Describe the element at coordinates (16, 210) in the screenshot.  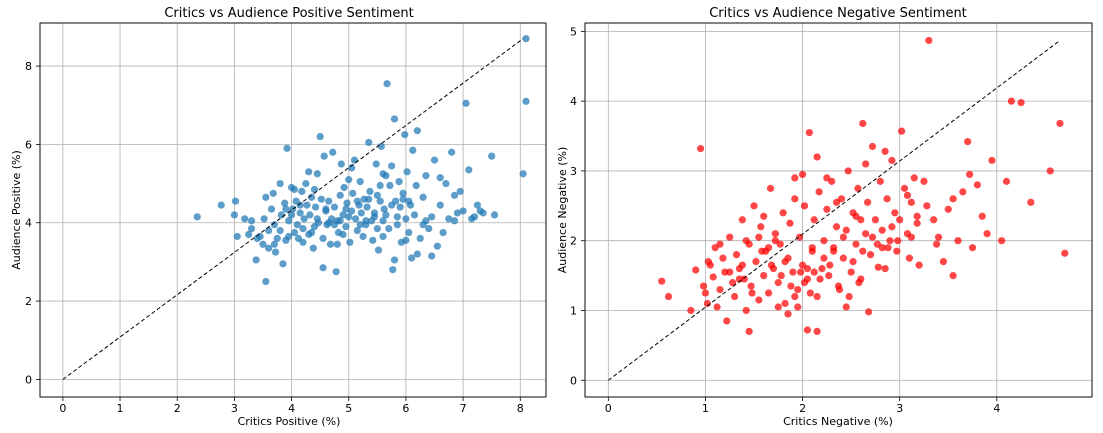
I see `y-axis-label: Audience Positive (%)` at that location.